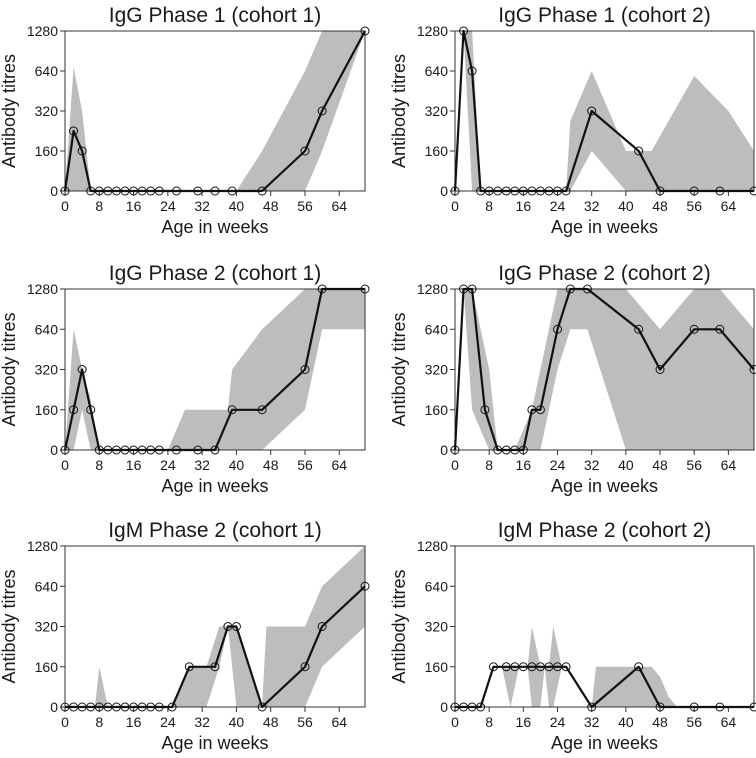 This screenshot has width=756, height=758. What do you see at coordinates (271, 722) in the screenshot?
I see `x-tick-label: 48` at bounding box center [271, 722].